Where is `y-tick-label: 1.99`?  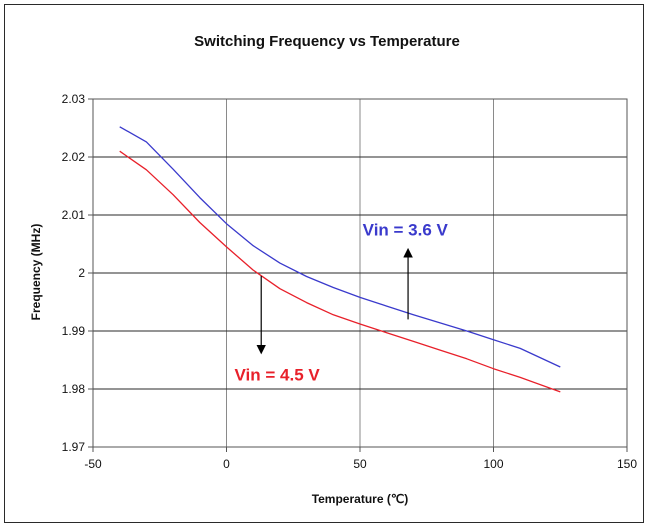 y-tick-label: 1.99 is located at coordinates (74, 331).